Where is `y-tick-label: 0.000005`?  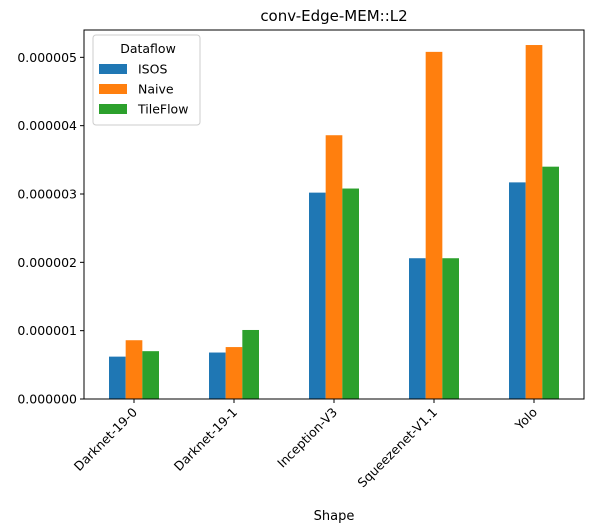
y-tick-label: 0.000005 is located at coordinates (47, 57).